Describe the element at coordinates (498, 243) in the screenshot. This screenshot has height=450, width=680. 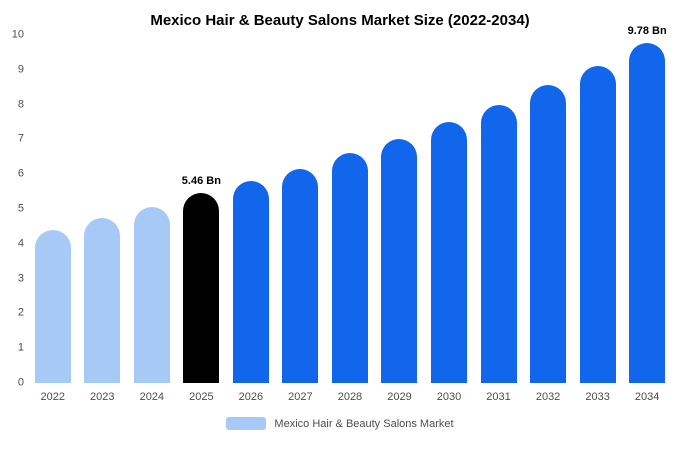
I see `bar-2031` at that location.